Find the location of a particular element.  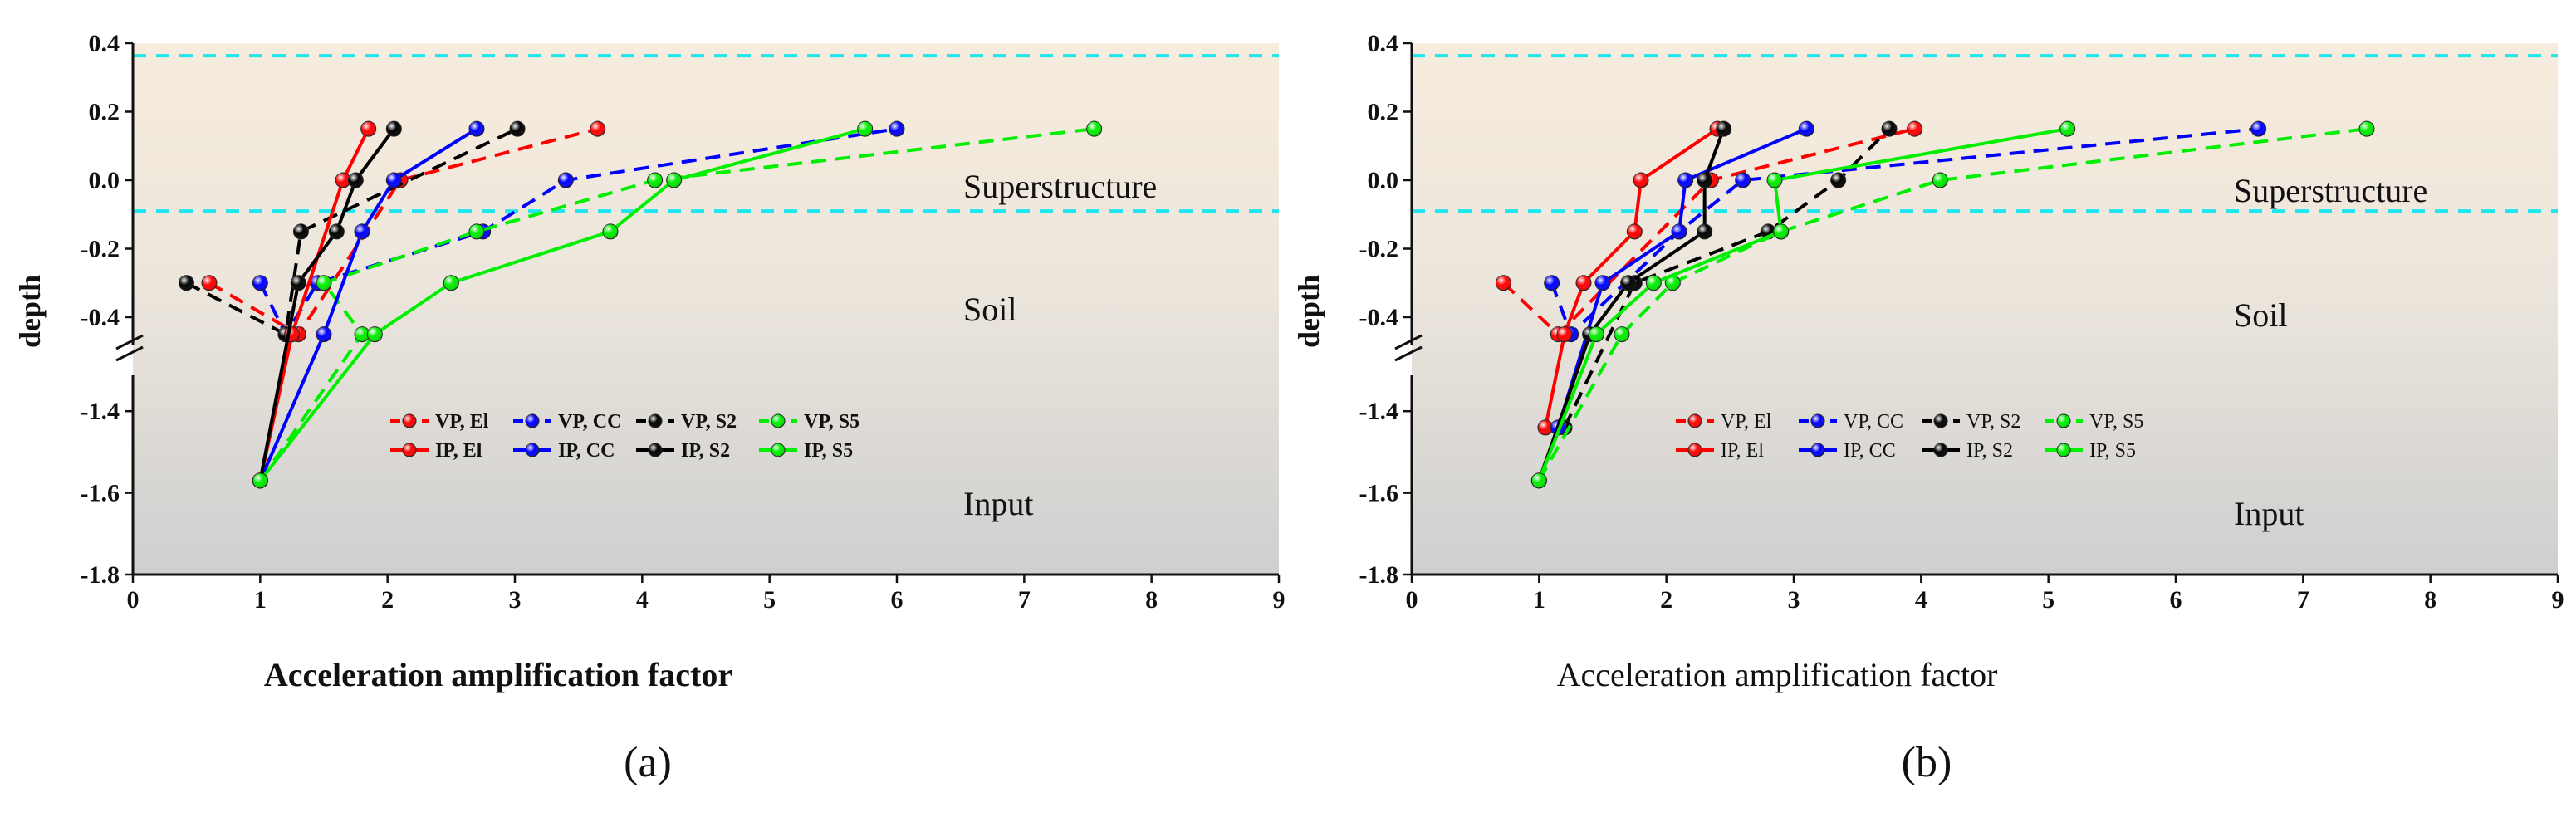

panel-label: (b) is located at coordinates (1927, 762).